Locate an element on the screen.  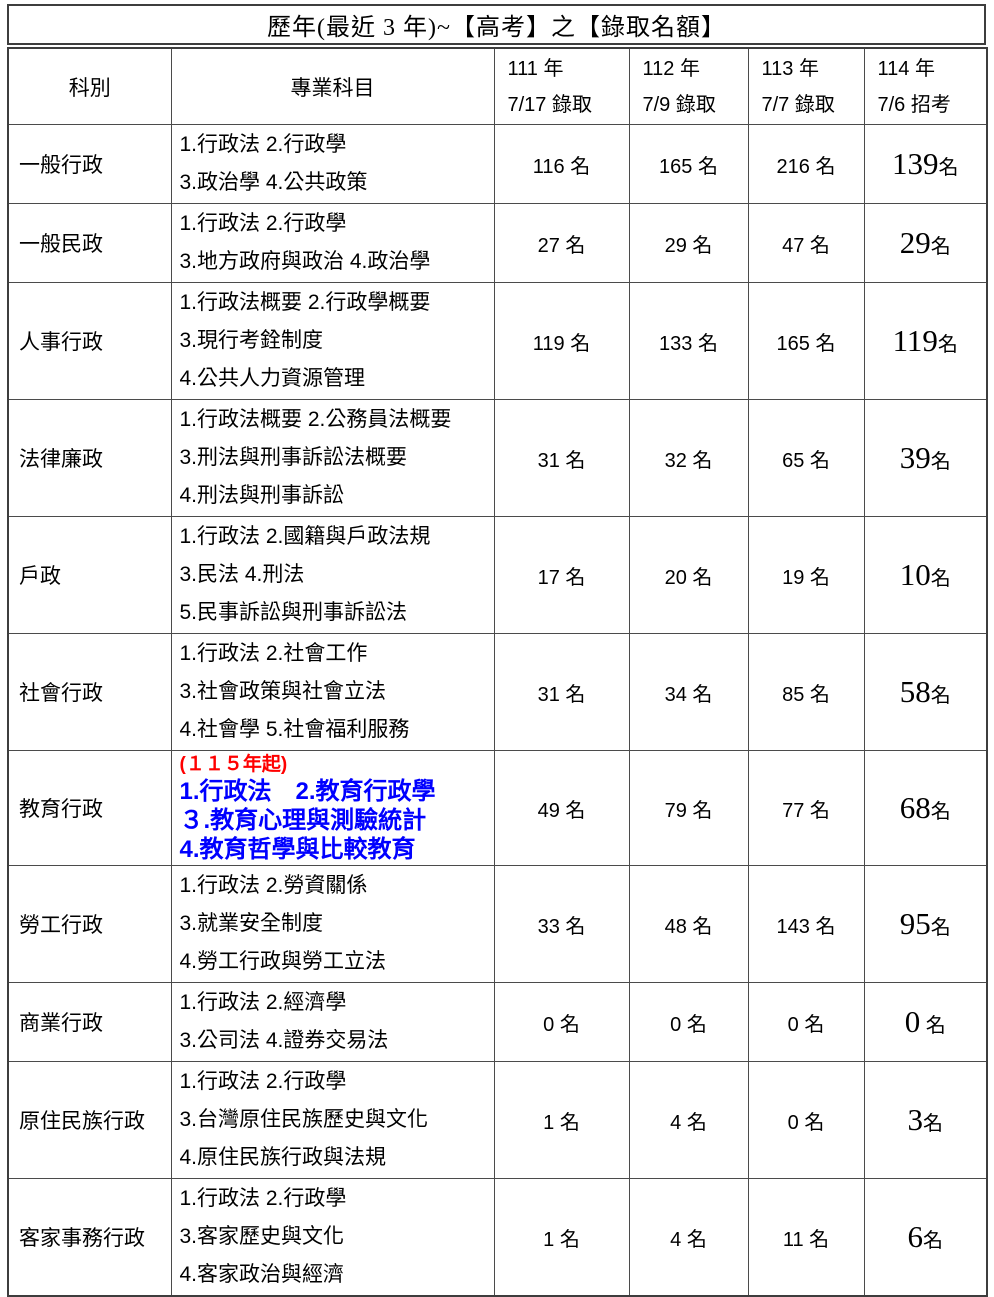
category-cell: 原住民族行政 is located at coordinates (89, 1120).